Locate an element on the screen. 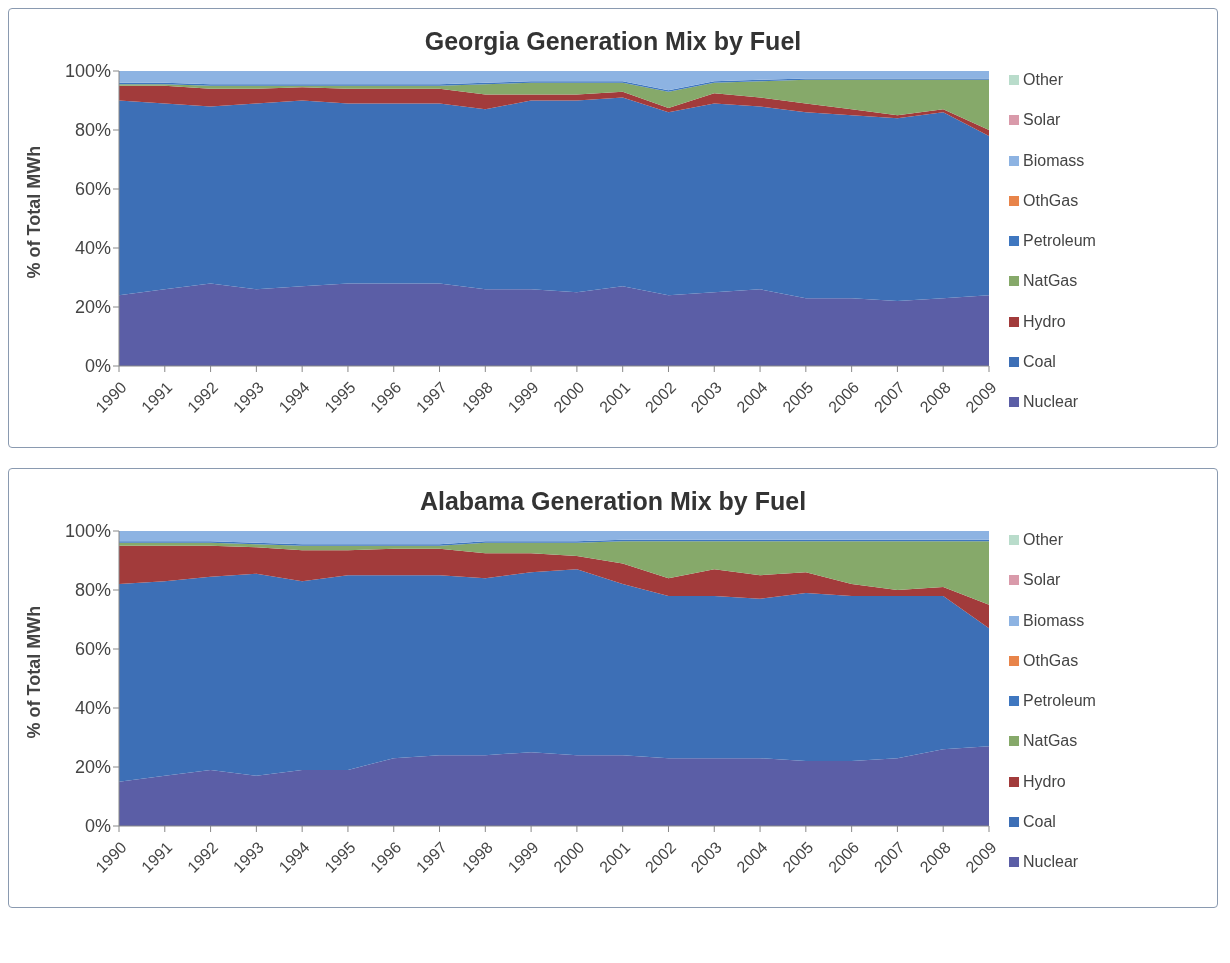  chart-title: Alabama Generation Mix by Fuel is located at coordinates (613, 502).